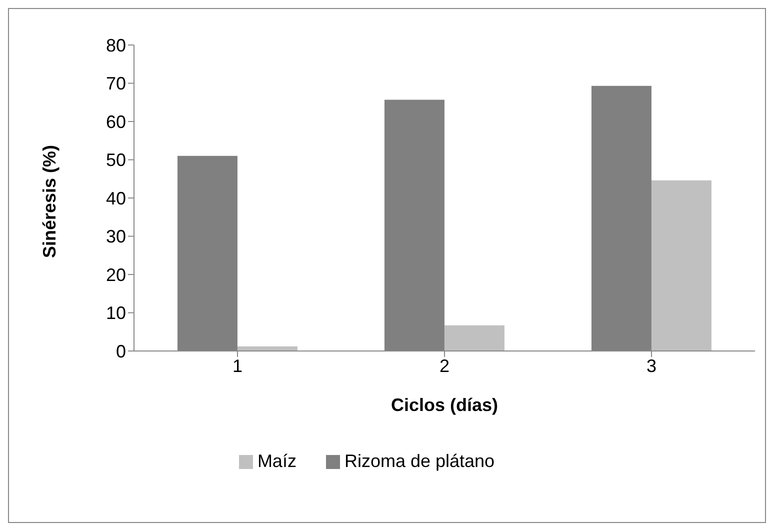 This screenshot has height=531, width=774. Describe the element at coordinates (116, 122) in the screenshot. I see `y-tick-label: 60` at that location.